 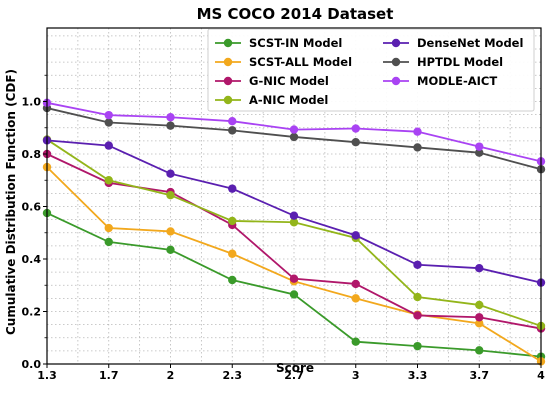 I want to click on x-tick-label: 2.3, so click(x=233, y=375).